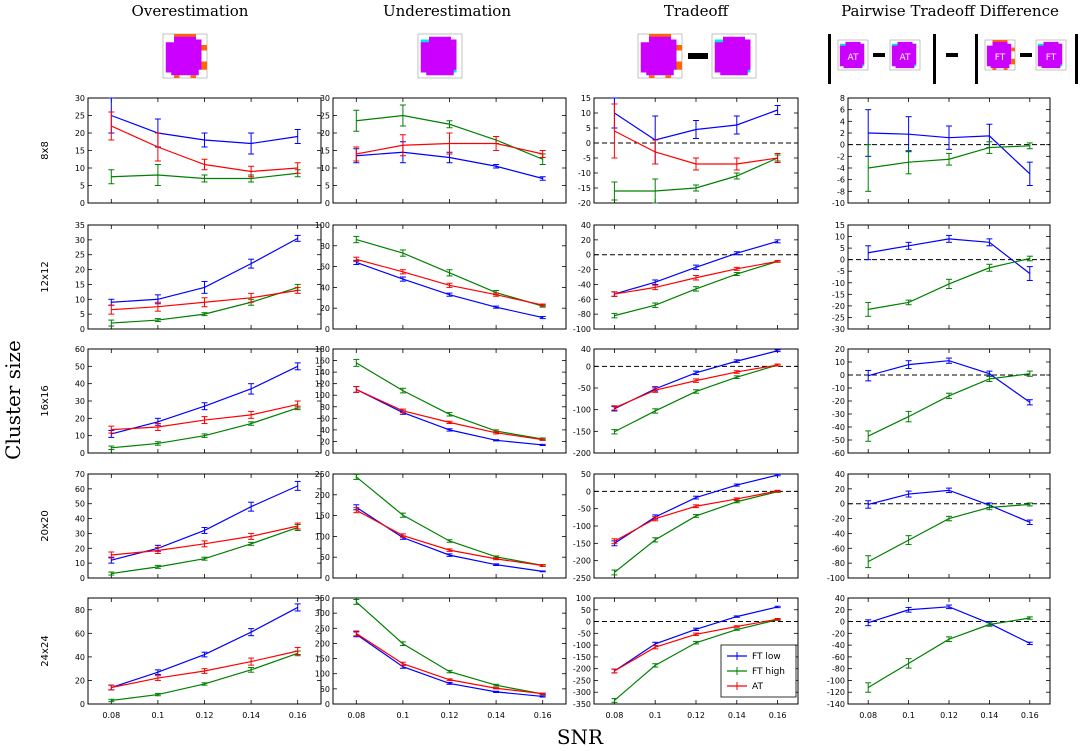 The height and width of the screenshot is (751, 1084). Describe the element at coordinates (696, 715) in the screenshot. I see `x-tick-label: 0.12` at that location.